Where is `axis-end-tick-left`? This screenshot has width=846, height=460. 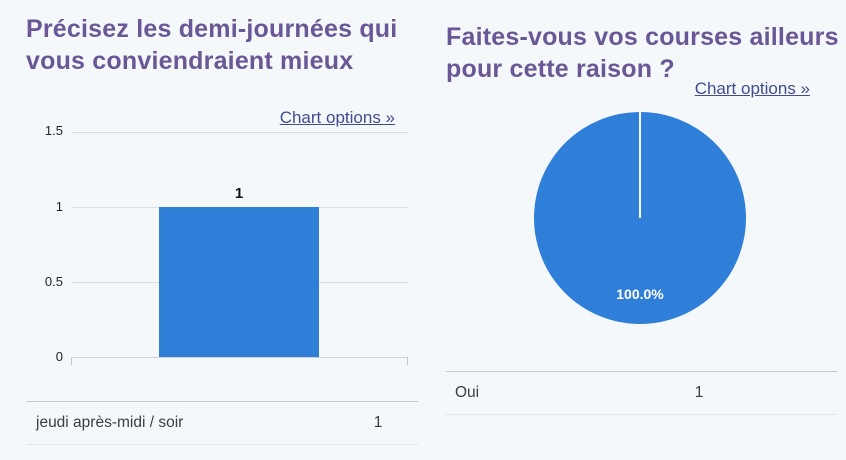 axis-end-tick-left is located at coordinates (71, 361).